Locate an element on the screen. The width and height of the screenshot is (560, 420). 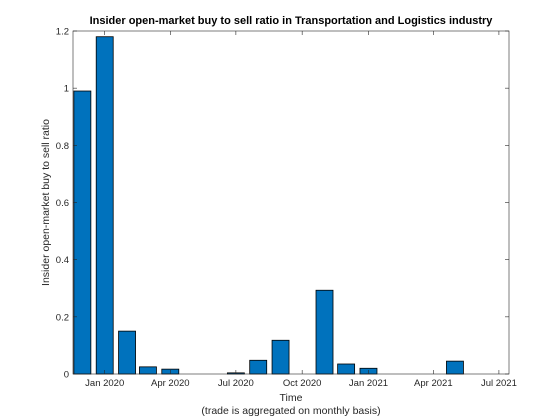
x-tick-label: Jan 2020 is located at coordinates (104, 383).